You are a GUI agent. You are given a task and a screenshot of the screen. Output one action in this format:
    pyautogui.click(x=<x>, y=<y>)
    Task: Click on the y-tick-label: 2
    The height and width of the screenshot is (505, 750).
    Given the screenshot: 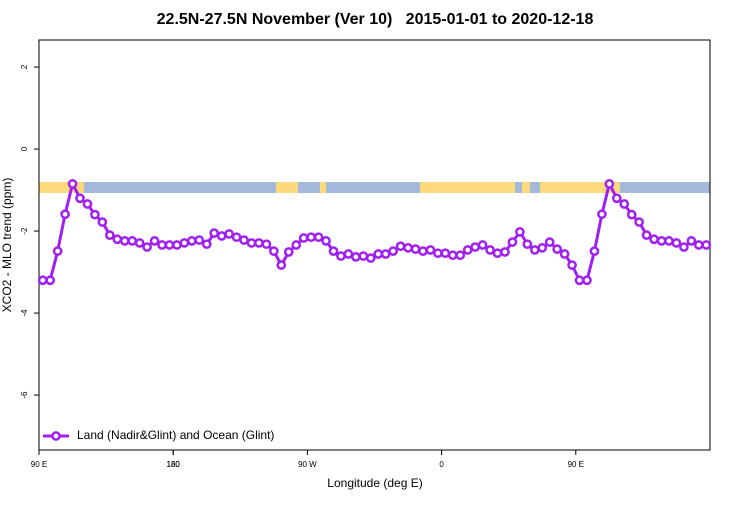 What is the action you would take?
    pyautogui.click(x=24, y=66)
    